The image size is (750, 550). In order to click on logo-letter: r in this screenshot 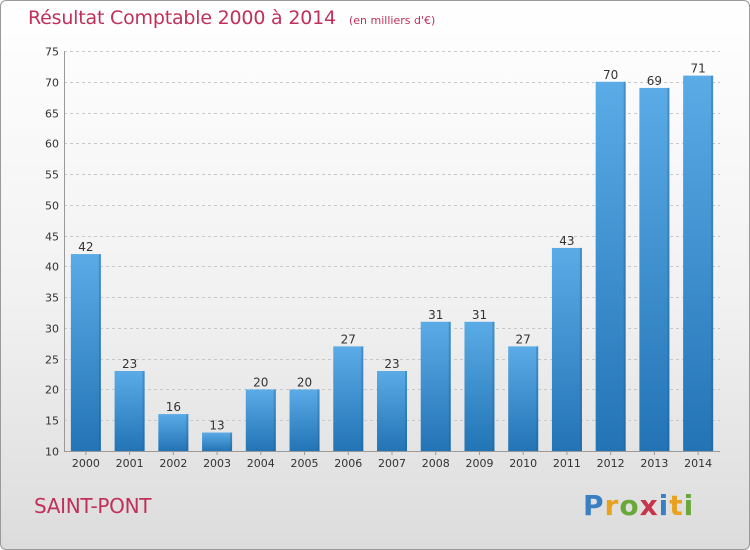, I will do `click(612, 505)`.